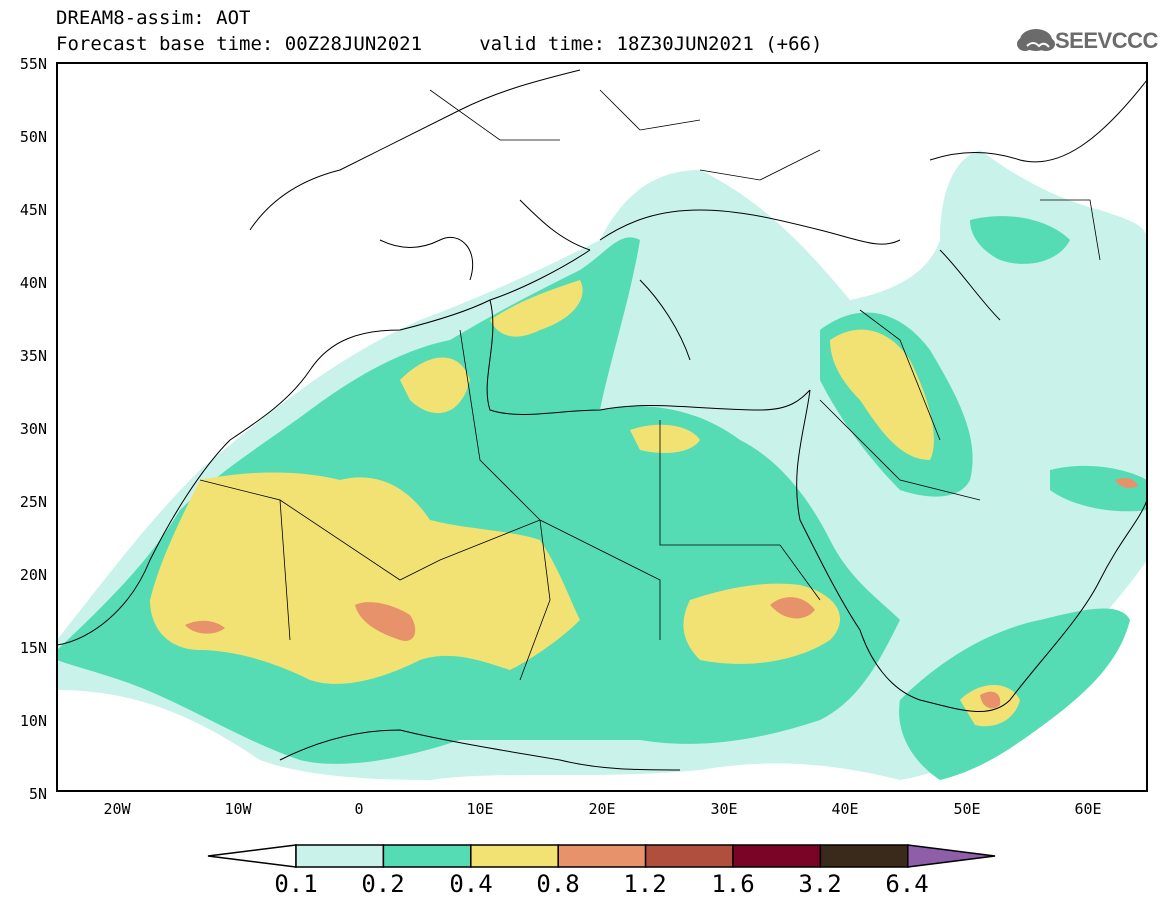 This screenshot has height=905, width=1165. Describe the element at coordinates (33, 356) in the screenshot. I see `lat-label: 35N` at that location.